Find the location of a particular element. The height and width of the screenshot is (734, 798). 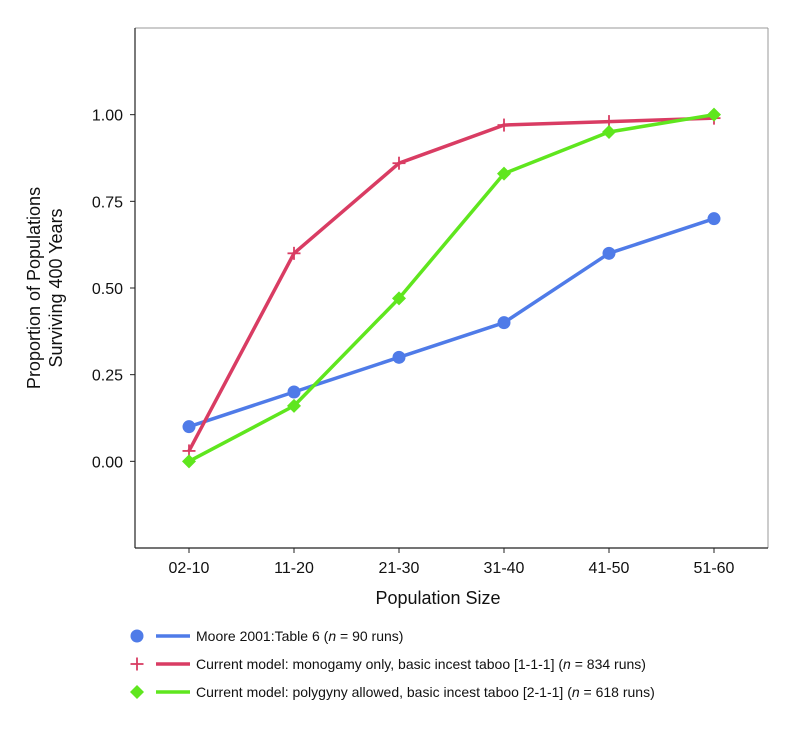

x-tick-label: 11-20 is located at coordinates (294, 568).